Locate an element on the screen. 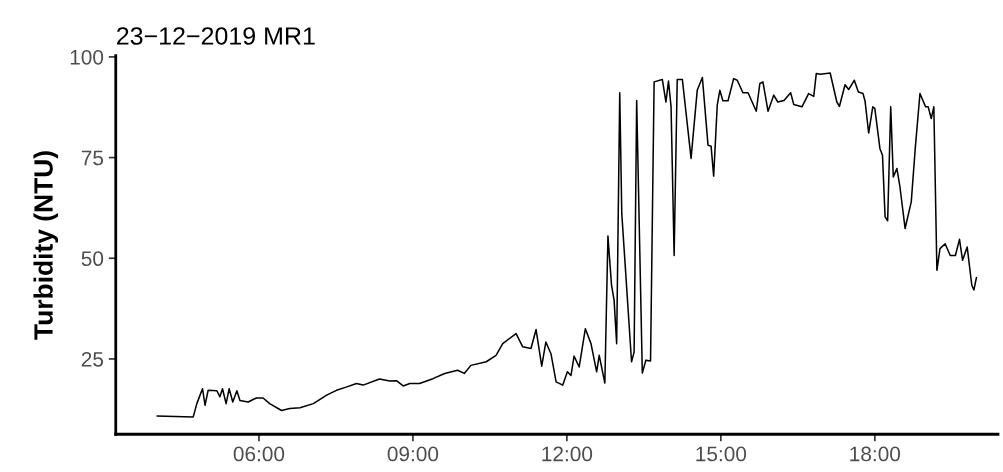 This screenshot has height=472, width=1003. y-tick-label: 100 is located at coordinates (87, 57).